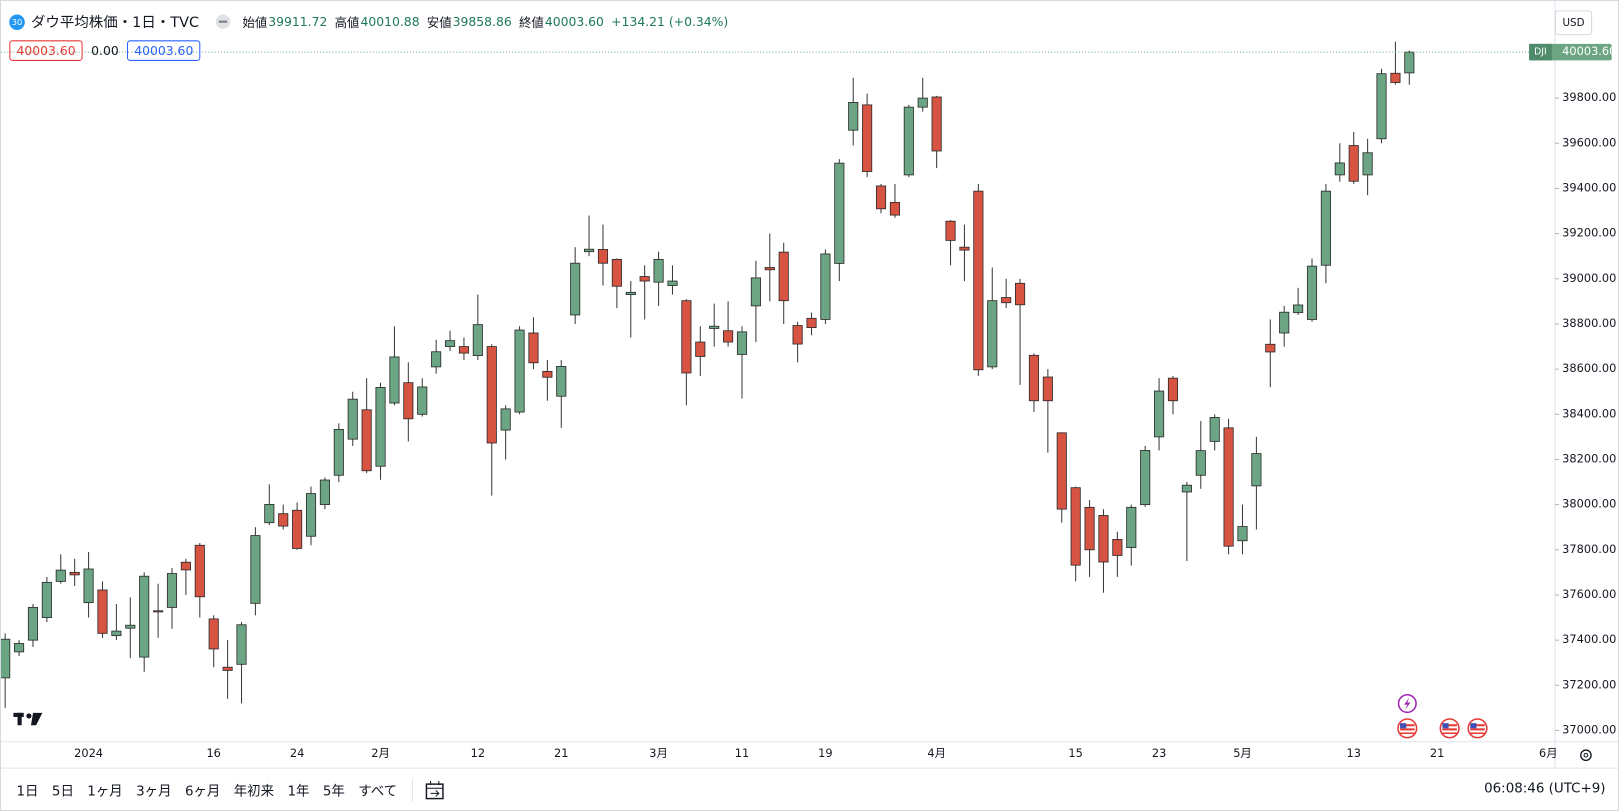 Image resolution: width=1619 pixels, height=812 pixels. I want to click on x-tick-label: 2月, so click(380, 753).